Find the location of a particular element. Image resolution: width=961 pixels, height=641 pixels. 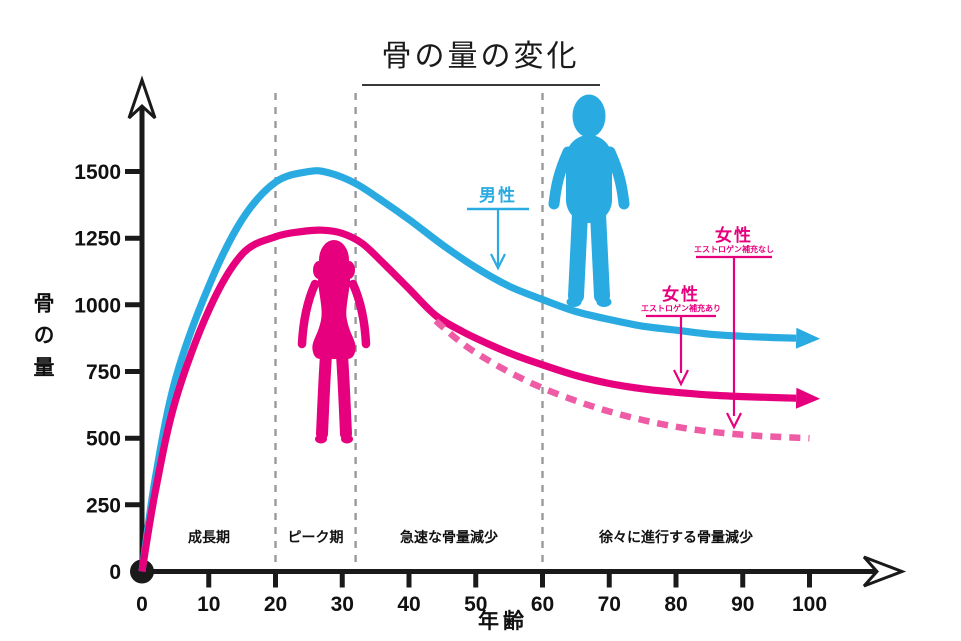

title-wrap: 骨の量の変化 is located at coordinates (480, 58).